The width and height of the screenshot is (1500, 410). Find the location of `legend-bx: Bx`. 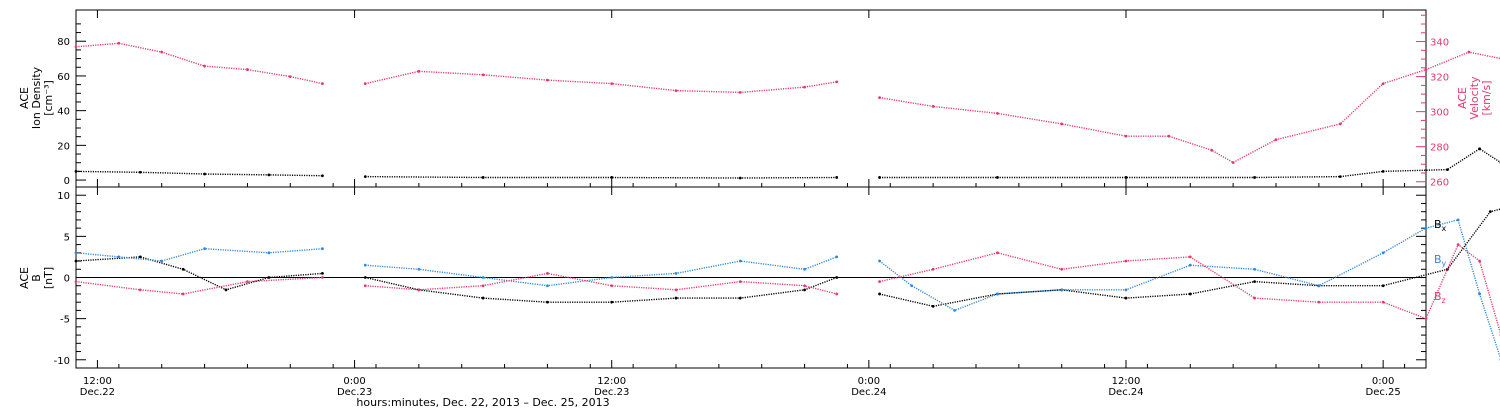

legend-bx: Bx is located at coordinates (1440, 225).